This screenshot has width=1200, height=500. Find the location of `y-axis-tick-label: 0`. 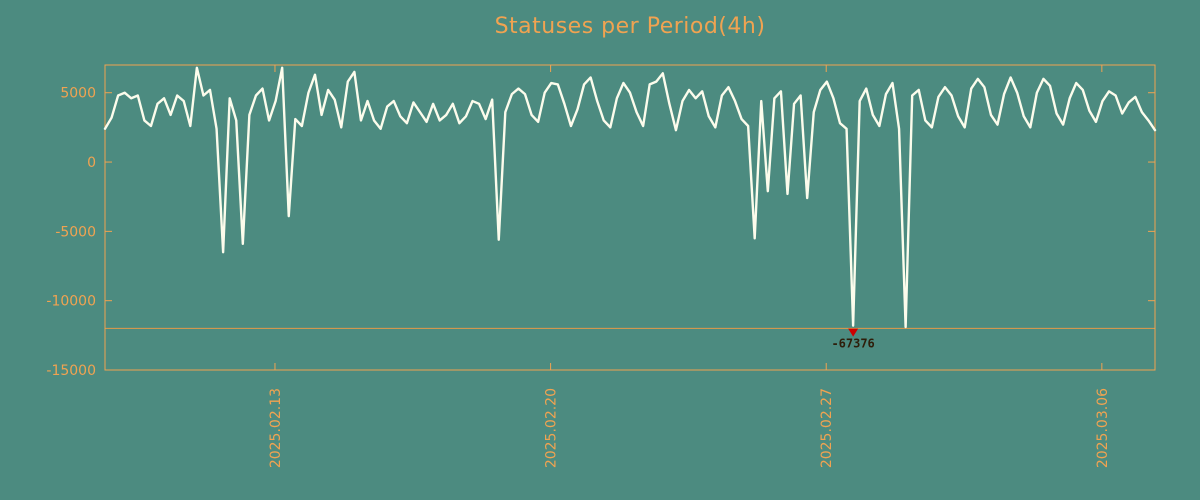

y-axis-tick-label: 0 is located at coordinates (91, 163).